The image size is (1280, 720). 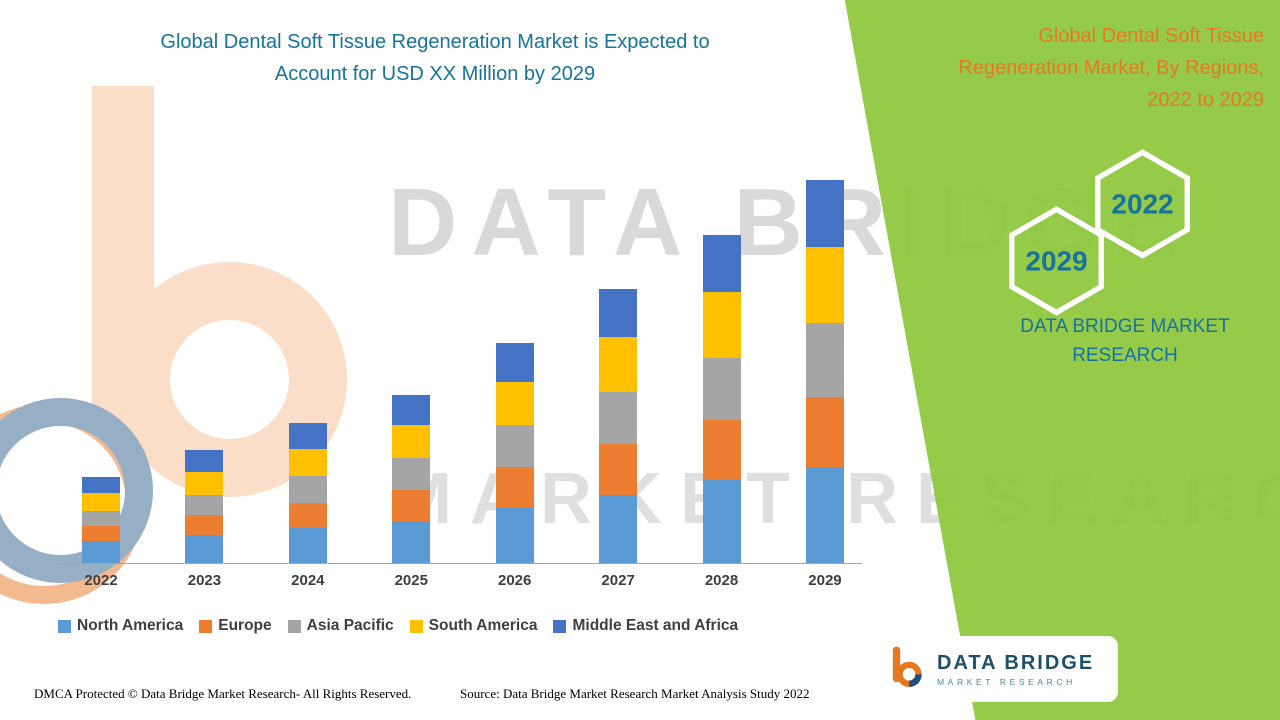 I want to click on chart-title-line: Account for USD XX Million by 2029, so click(x=435, y=74).